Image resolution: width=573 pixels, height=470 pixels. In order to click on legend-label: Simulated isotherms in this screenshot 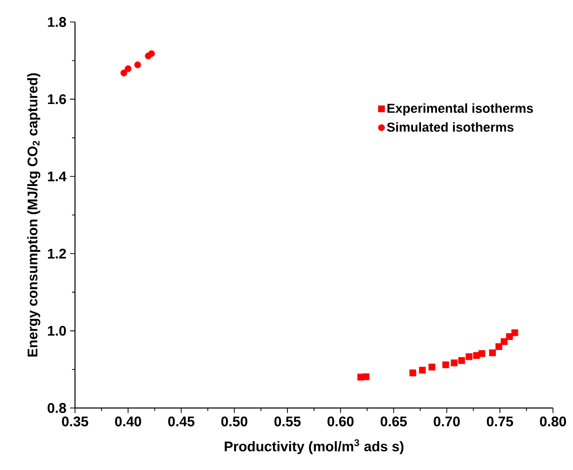, I will do `click(450, 127)`.